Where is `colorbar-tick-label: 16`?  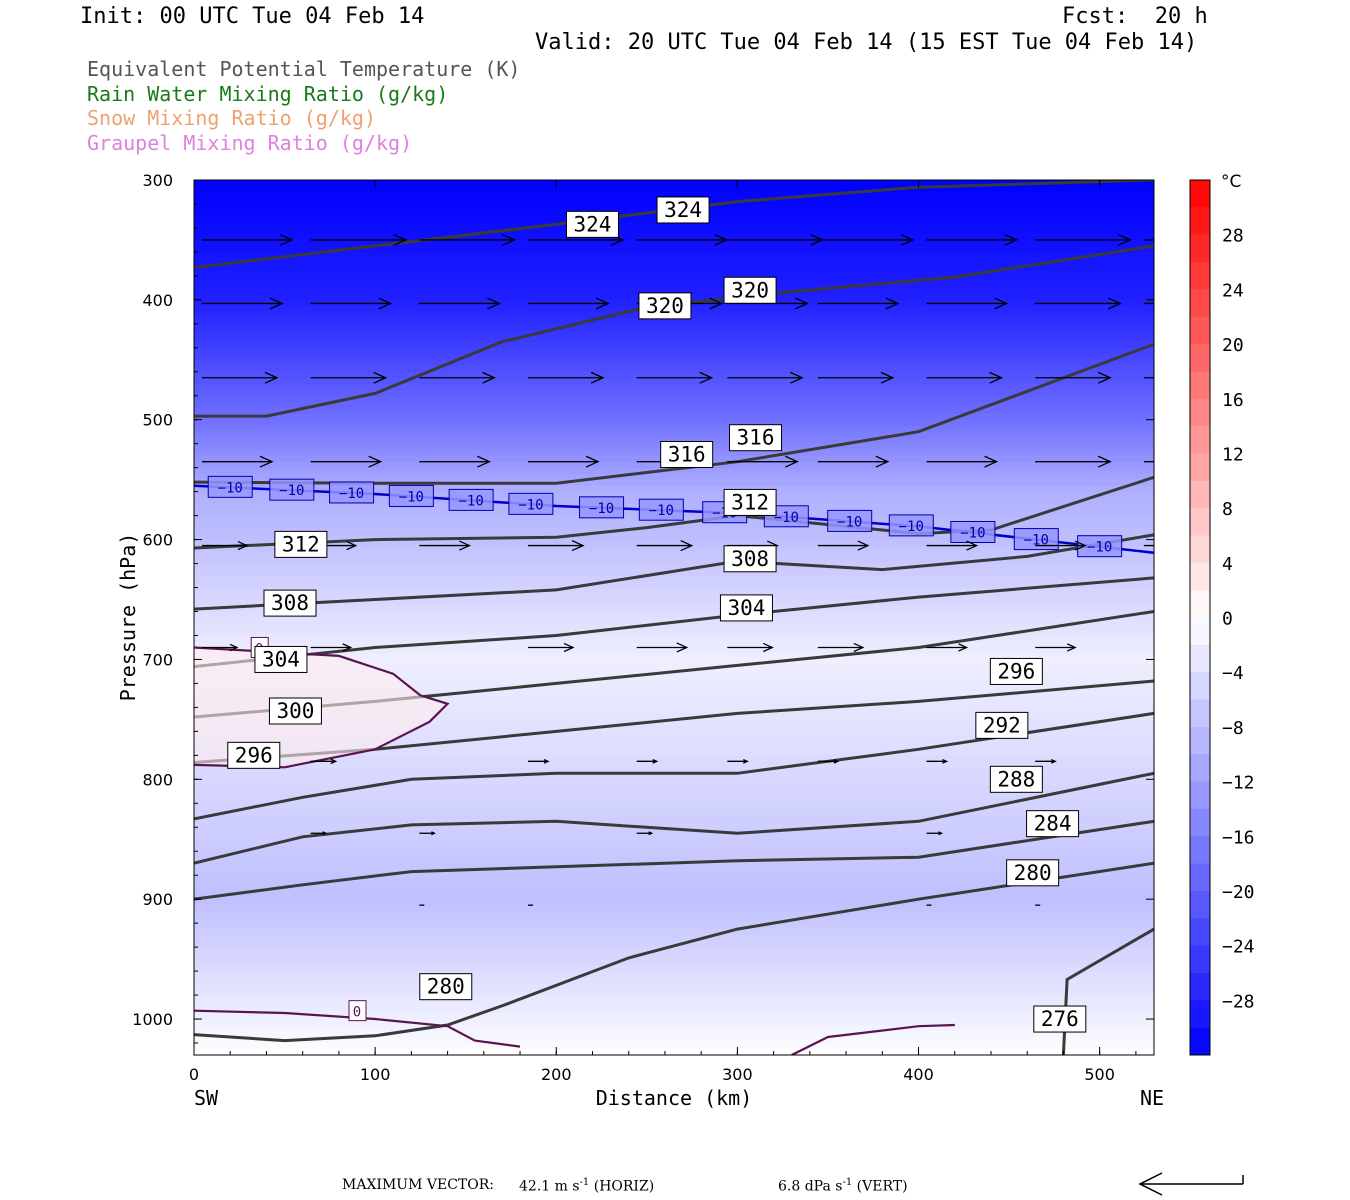
colorbar-tick-label: 16 is located at coordinates (1233, 400).